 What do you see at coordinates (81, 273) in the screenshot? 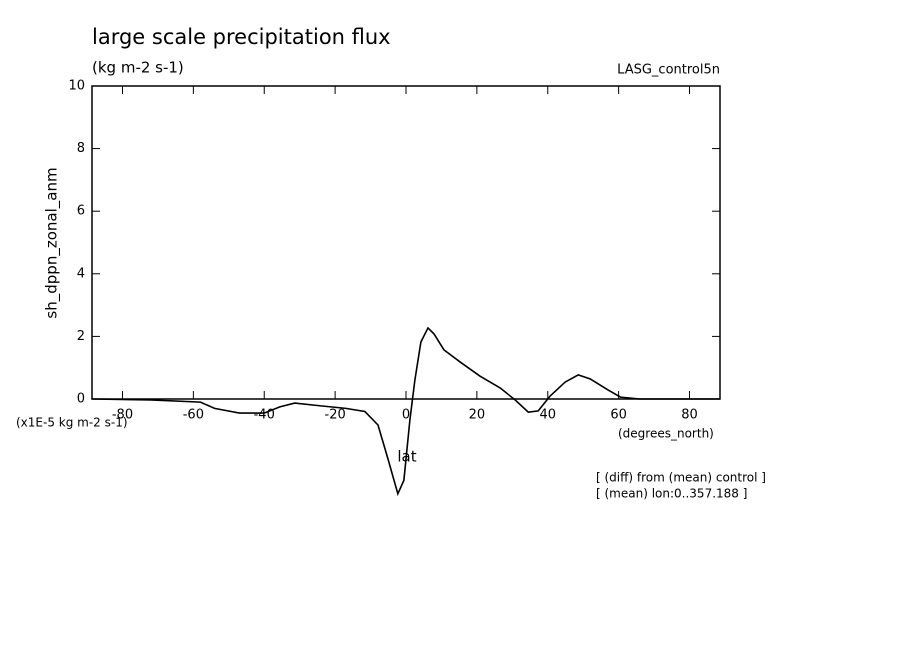
I see `y-tick-label: 4` at bounding box center [81, 273].